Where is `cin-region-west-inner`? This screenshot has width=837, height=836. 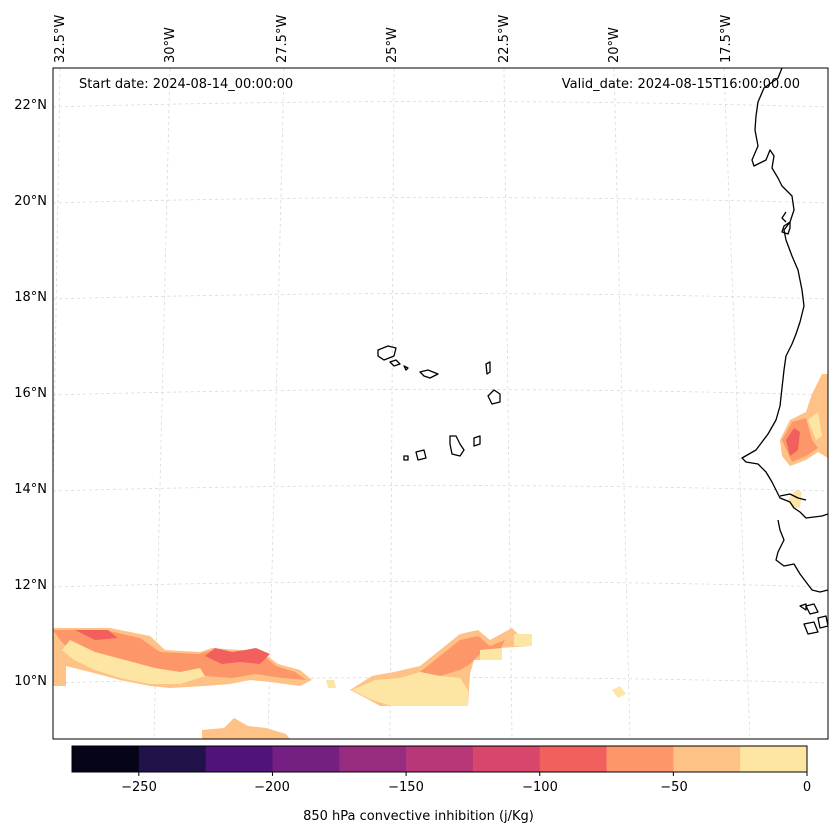
cin-region-west-inner is located at coordinates (96, 635).